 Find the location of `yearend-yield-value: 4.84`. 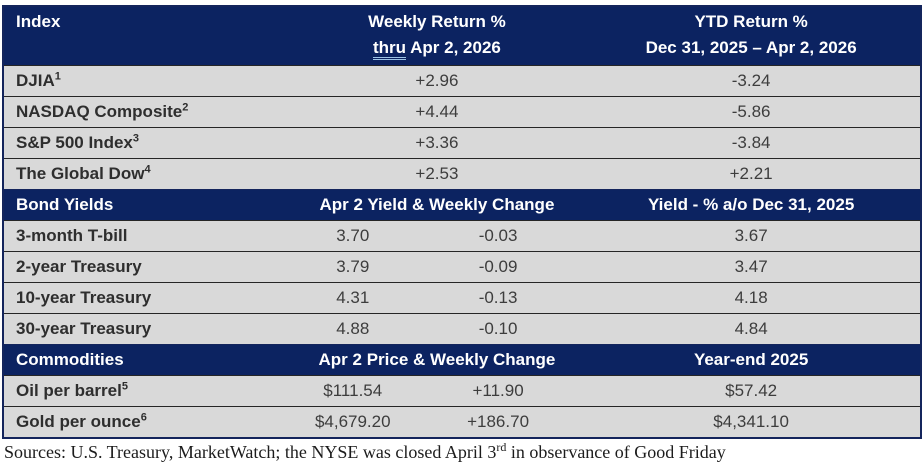

yearend-yield-value: 4.84 is located at coordinates (751, 329).